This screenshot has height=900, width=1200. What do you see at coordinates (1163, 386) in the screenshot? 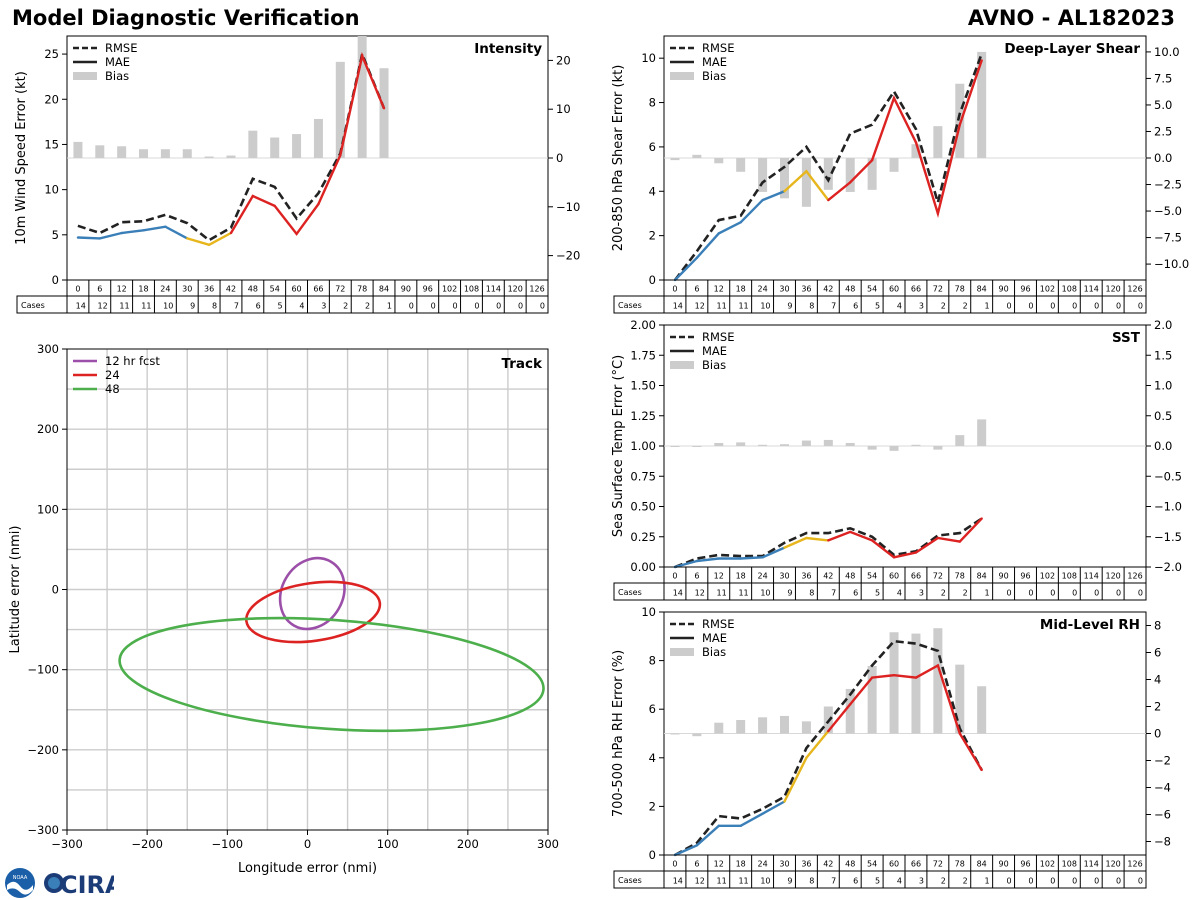
I see `sst-y2tick-label: 1.0` at bounding box center [1163, 386].